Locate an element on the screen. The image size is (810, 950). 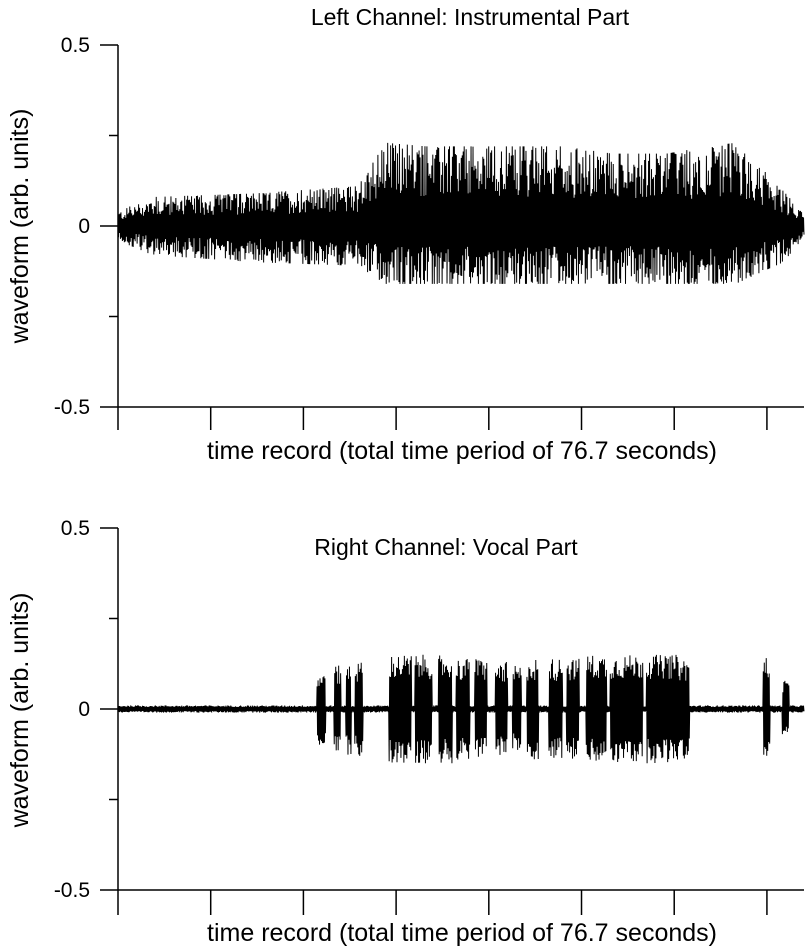
chart-title: Left Channel: Instrumental Part is located at coordinates (470, 17).